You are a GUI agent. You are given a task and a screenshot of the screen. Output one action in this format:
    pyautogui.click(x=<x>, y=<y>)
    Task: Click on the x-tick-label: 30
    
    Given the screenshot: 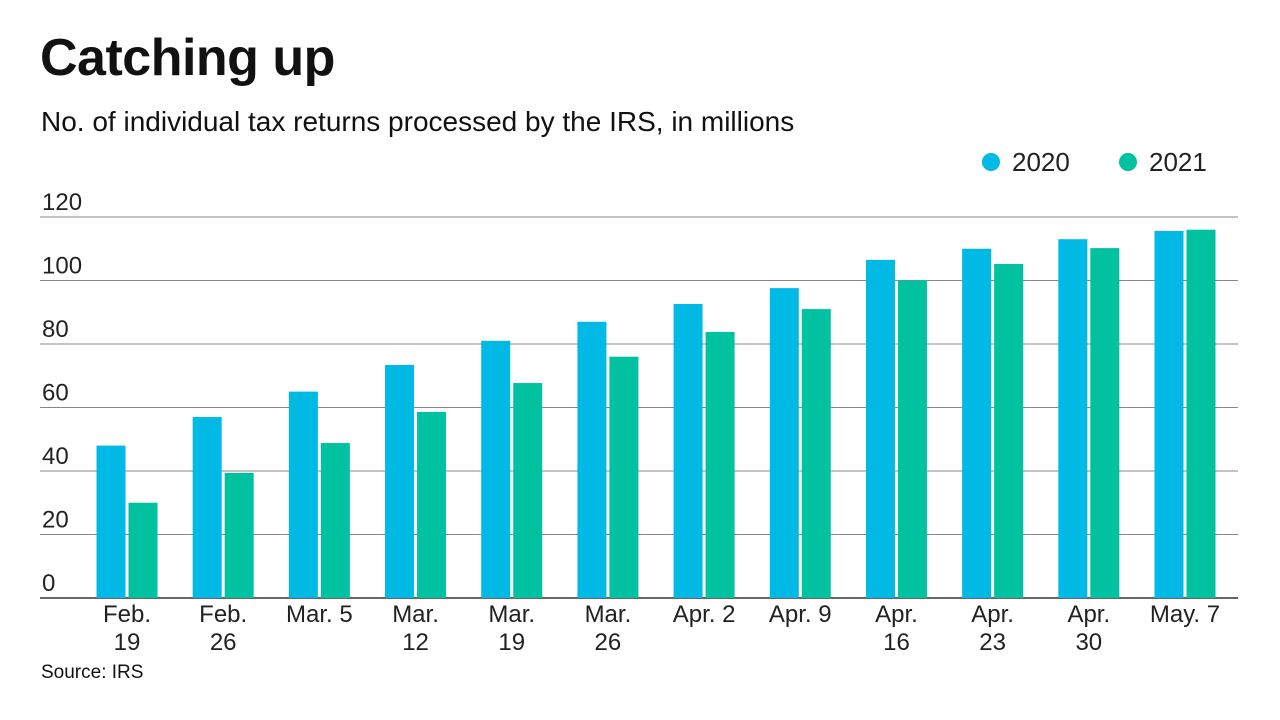 What is the action you would take?
    pyautogui.click(x=1088, y=642)
    